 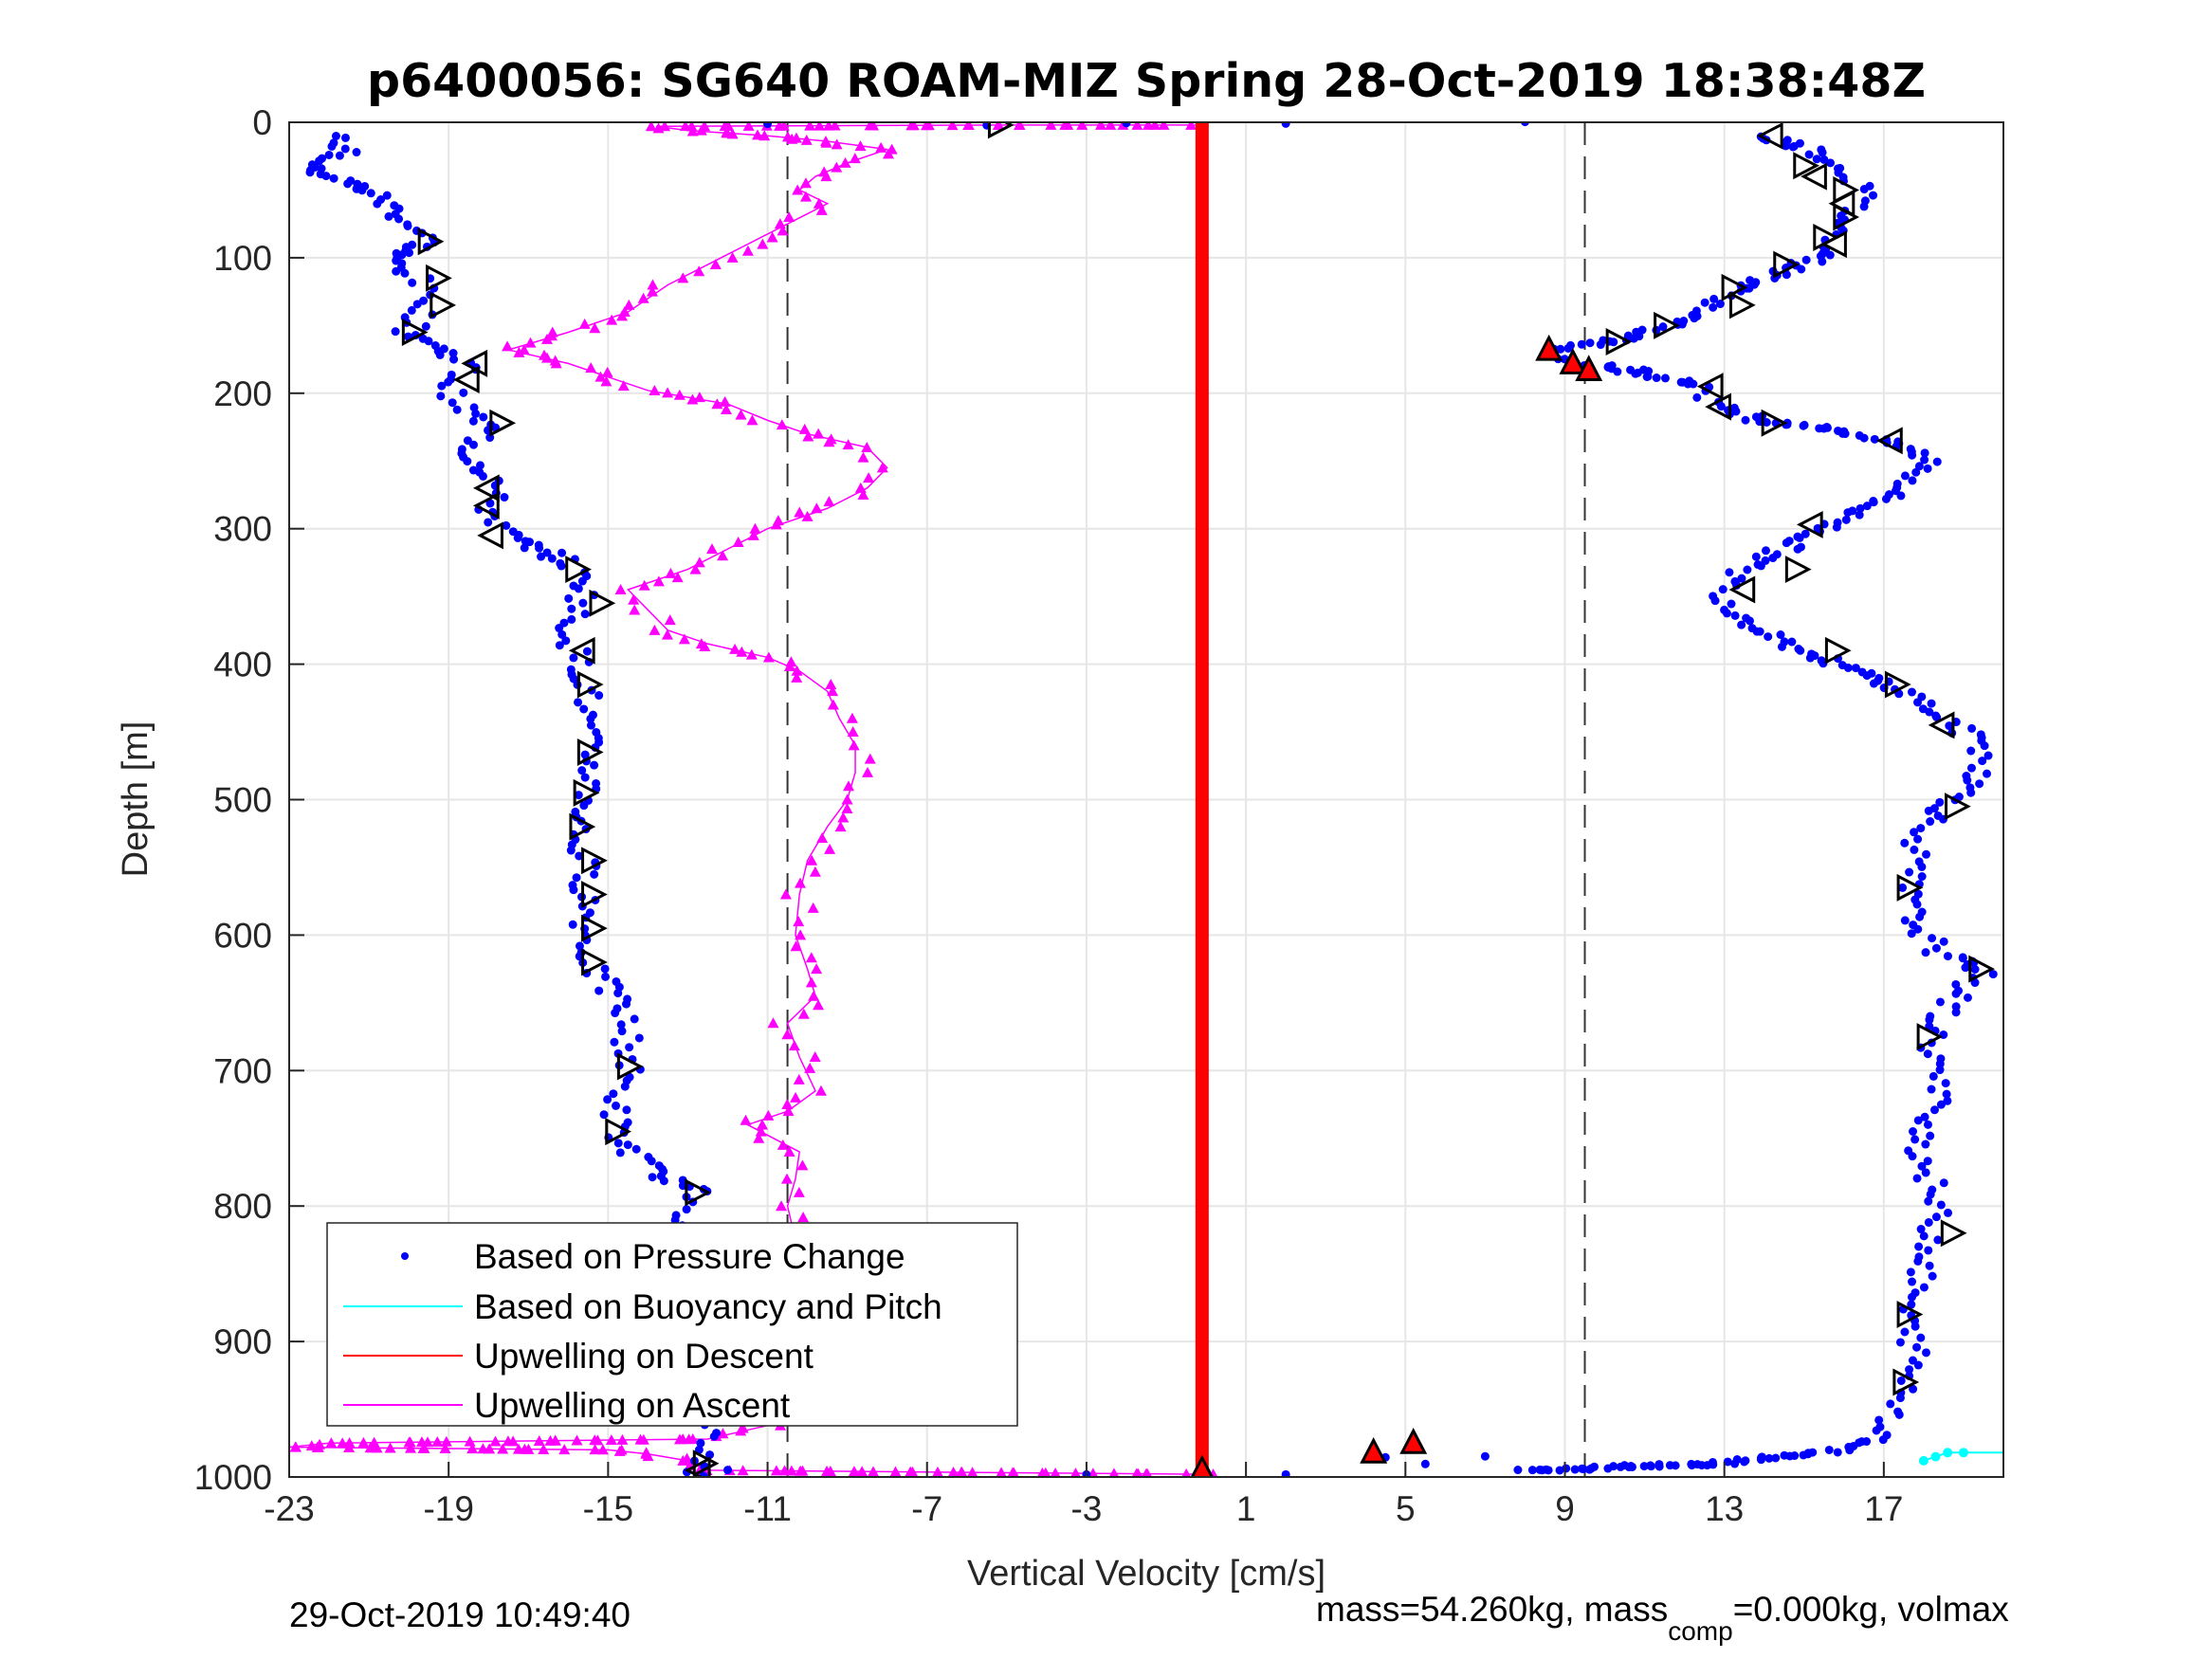 I want to click on x-tick-label-1: -19, so click(x=448, y=1508).